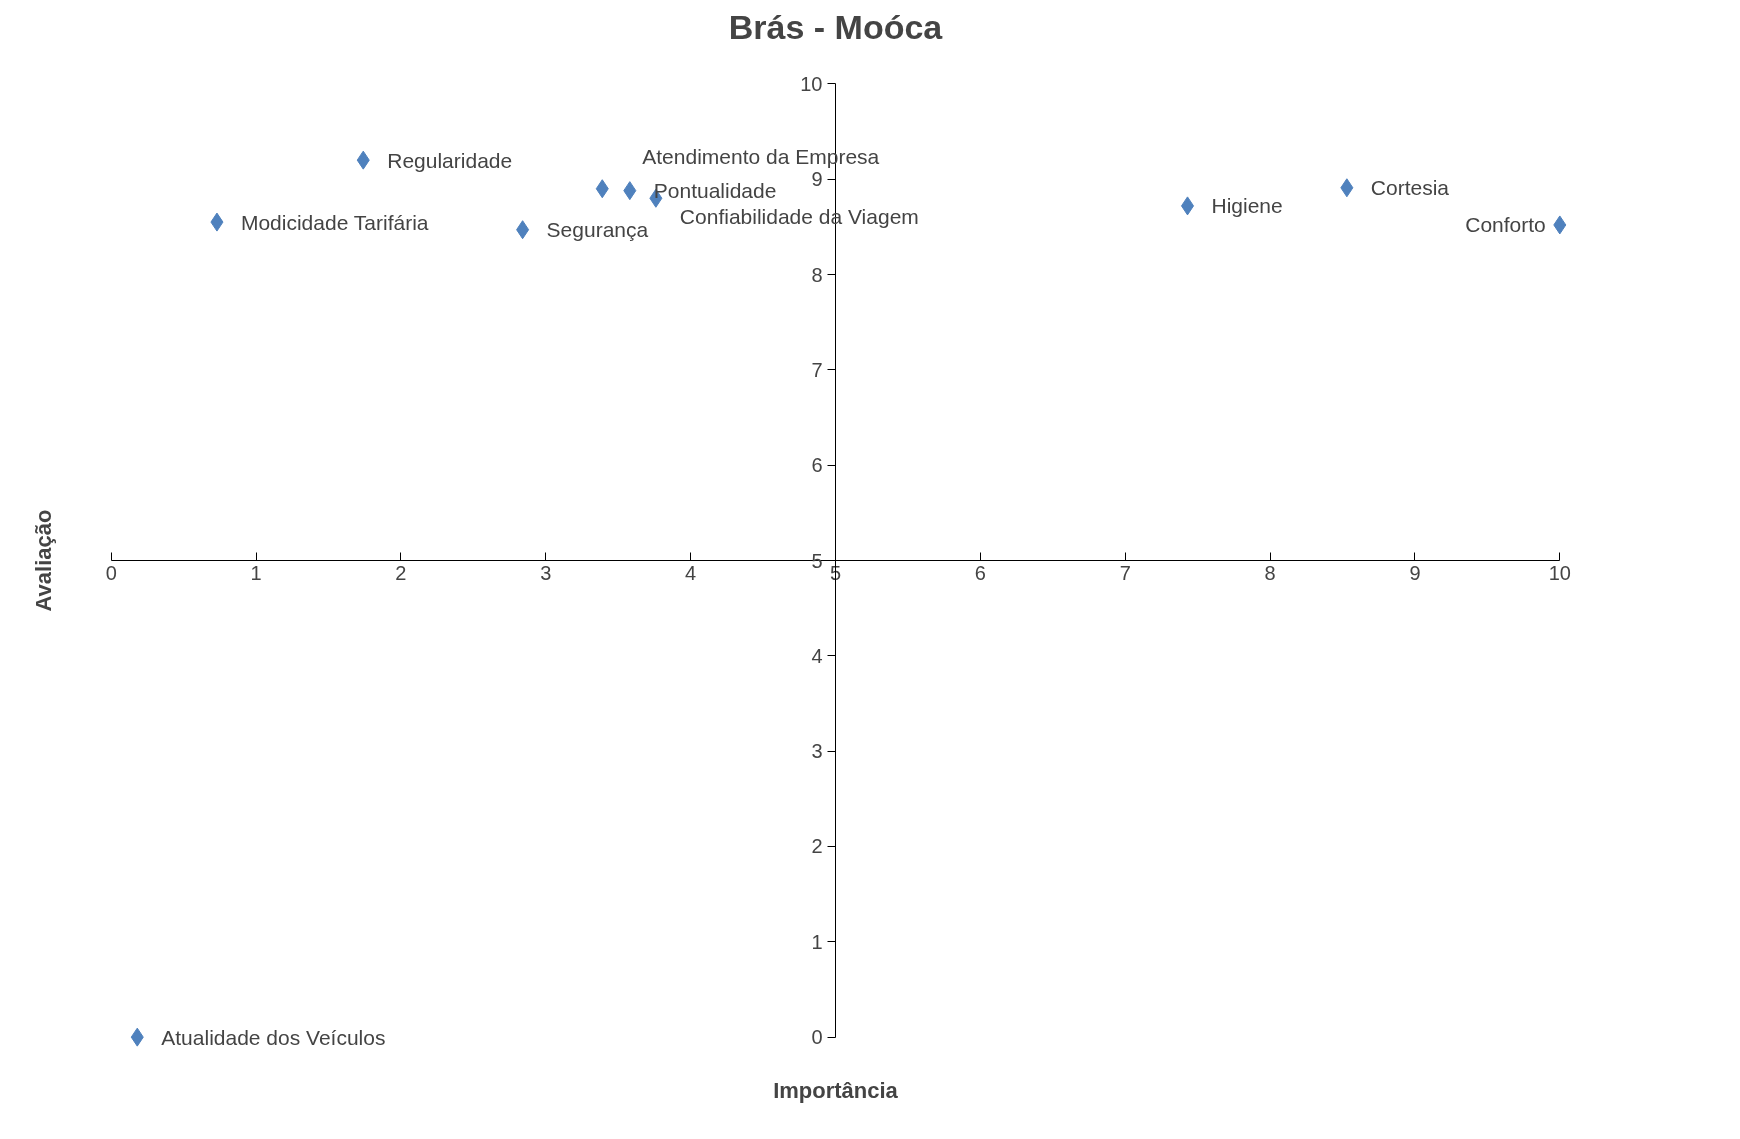  I want to click on chart-title: Brás - Moóca, so click(836, 26).